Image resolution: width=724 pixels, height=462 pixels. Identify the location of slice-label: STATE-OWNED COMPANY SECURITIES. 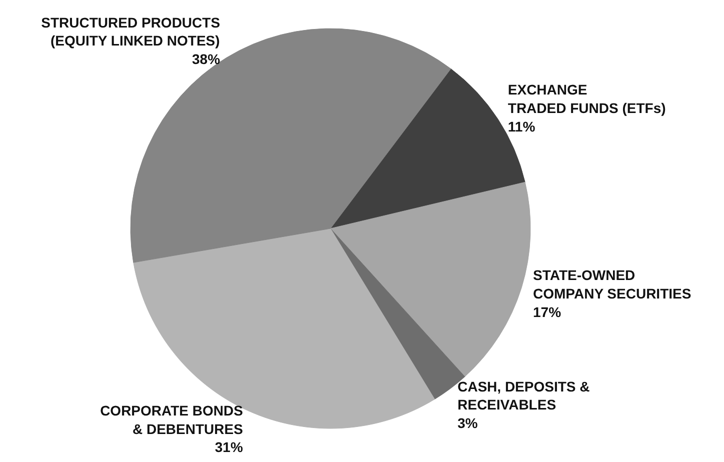
(612, 284).